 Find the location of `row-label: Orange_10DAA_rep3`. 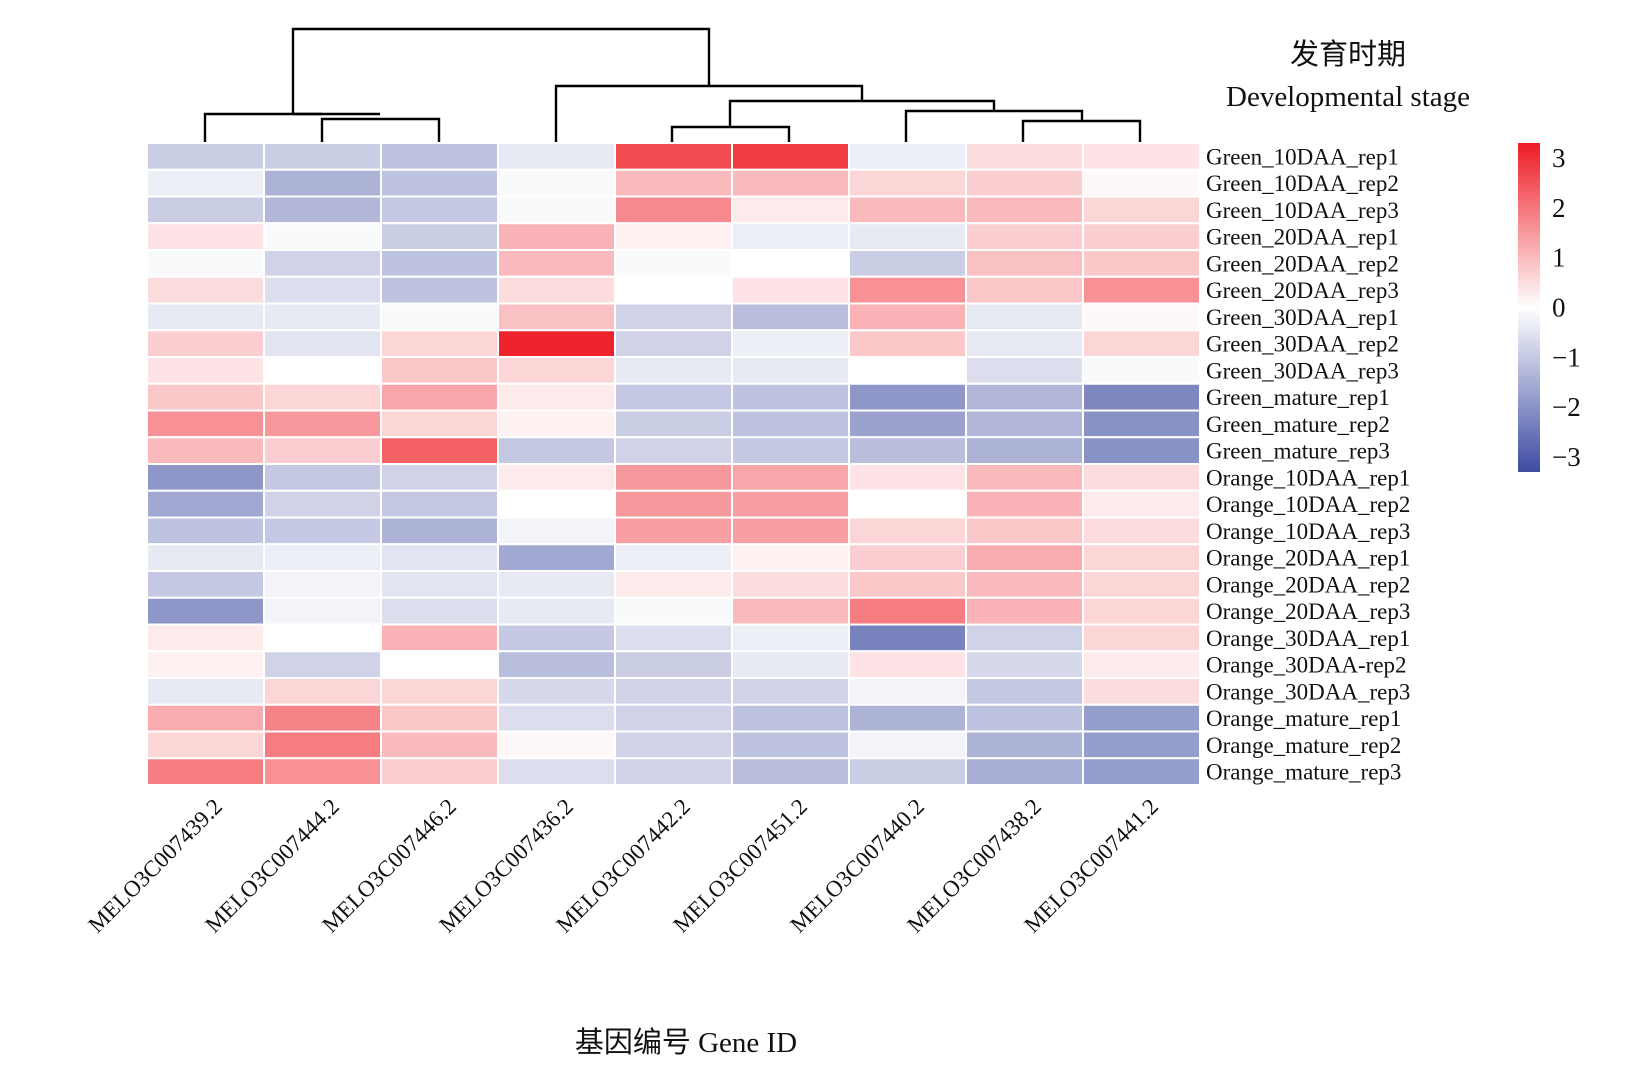

row-label: Orange_10DAA_rep3 is located at coordinates (1308, 531).